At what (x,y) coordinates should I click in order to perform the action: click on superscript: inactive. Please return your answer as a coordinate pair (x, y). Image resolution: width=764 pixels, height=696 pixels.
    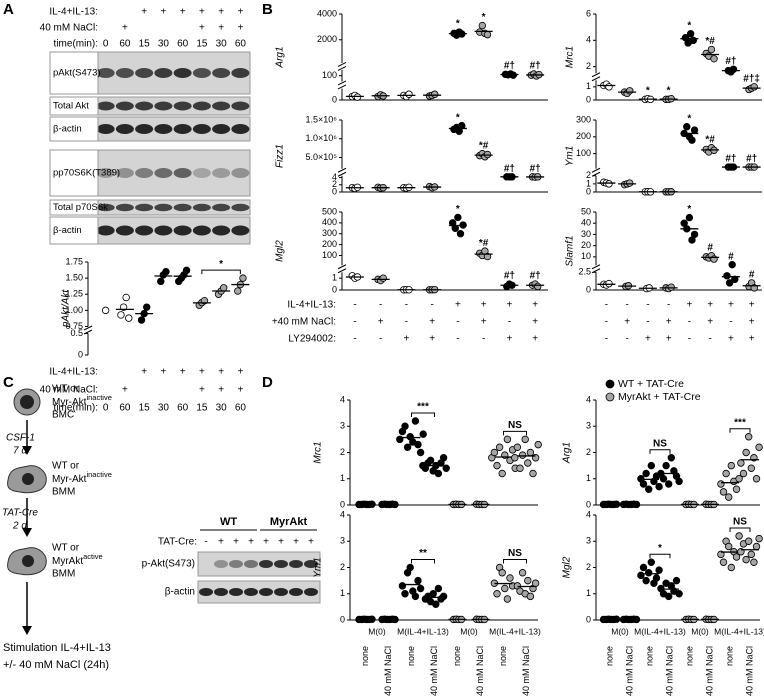
    Looking at the image, I should click on (98, 474).